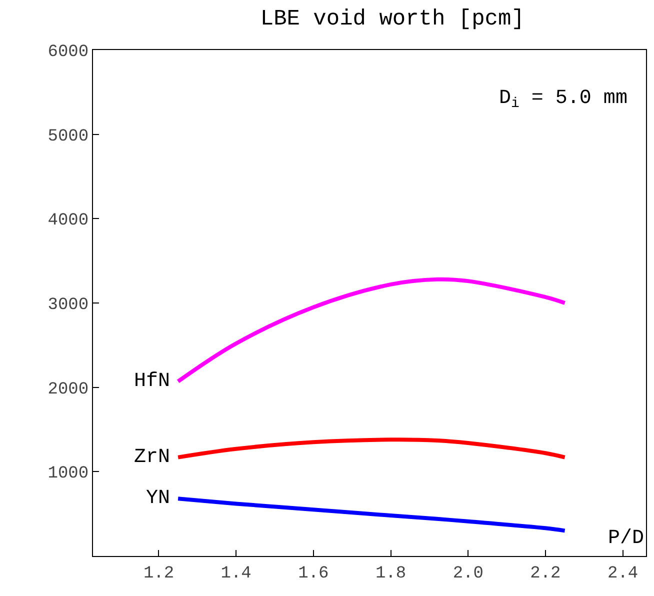  What do you see at coordinates (68, 305) in the screenshot?
I see `y-tick-label: 3000` at bounding box center [68, 305].